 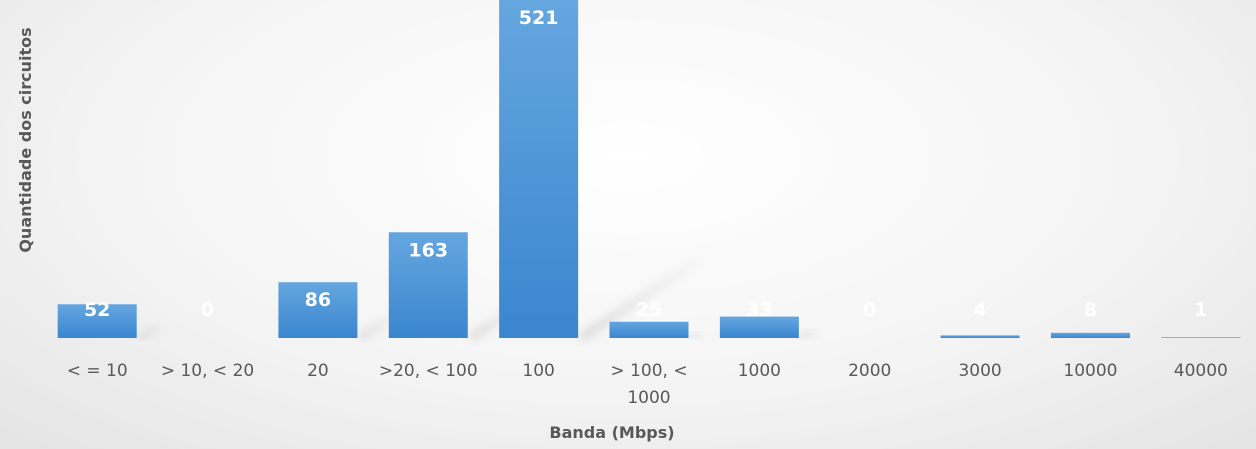 I want to click on x-tick-label: 100, so click(x=538, y=371).